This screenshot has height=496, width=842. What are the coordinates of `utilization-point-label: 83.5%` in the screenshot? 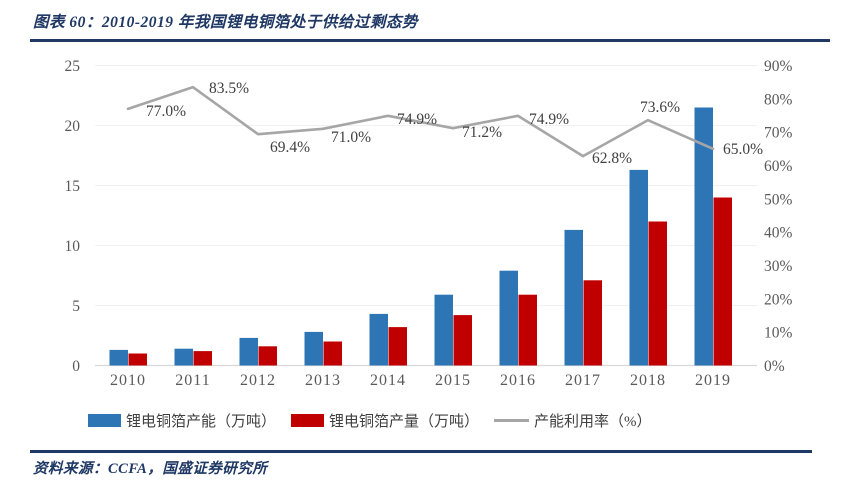 It's located at (229, 88).